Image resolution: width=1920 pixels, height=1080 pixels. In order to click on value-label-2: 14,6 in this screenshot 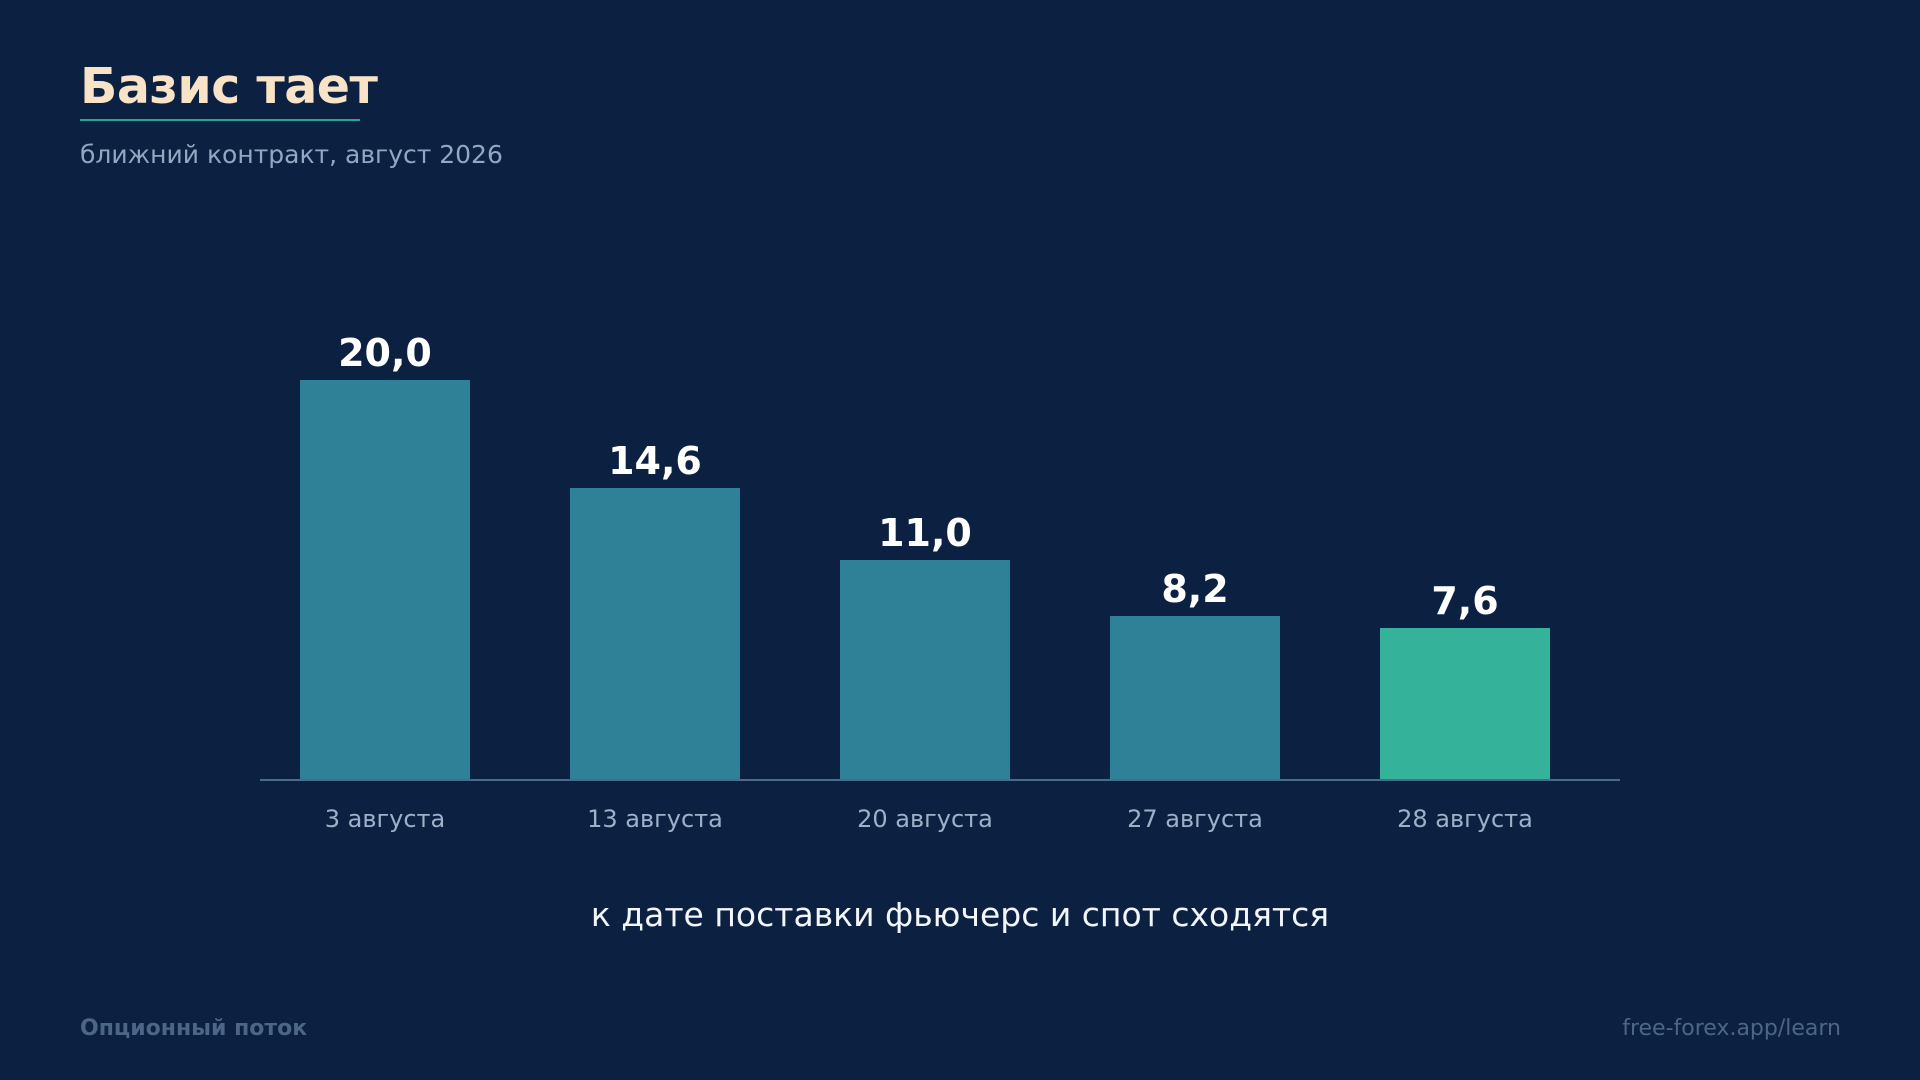, I will do `click(655, 461)`.